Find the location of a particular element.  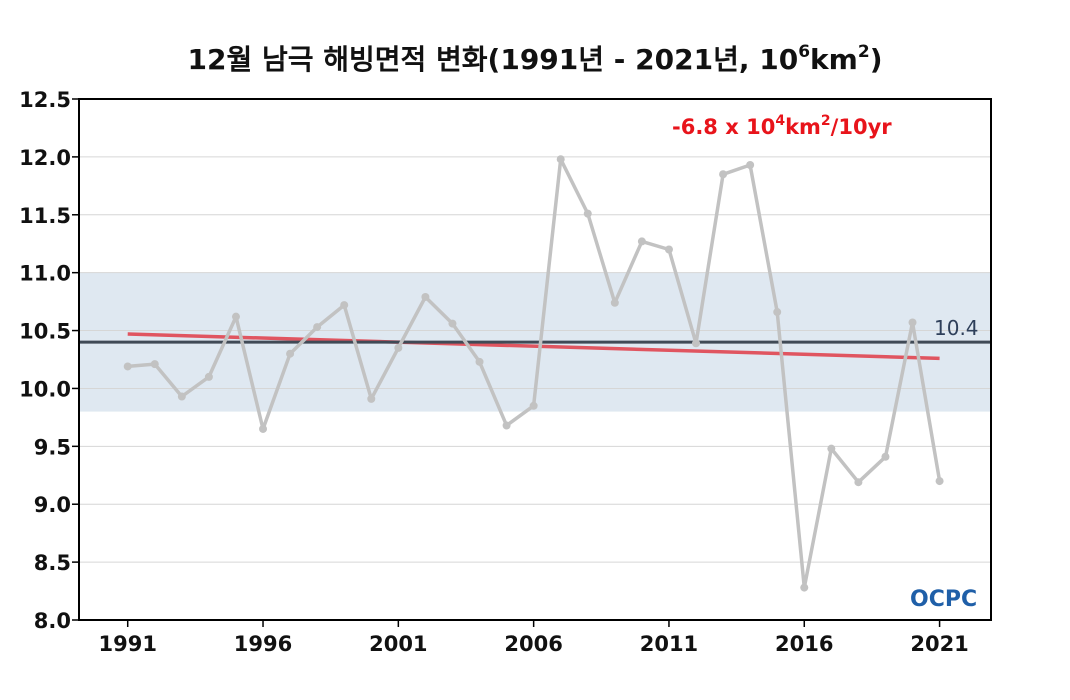

y-tick-label-12.5: 12.5 is located at coordinates (45, 100).